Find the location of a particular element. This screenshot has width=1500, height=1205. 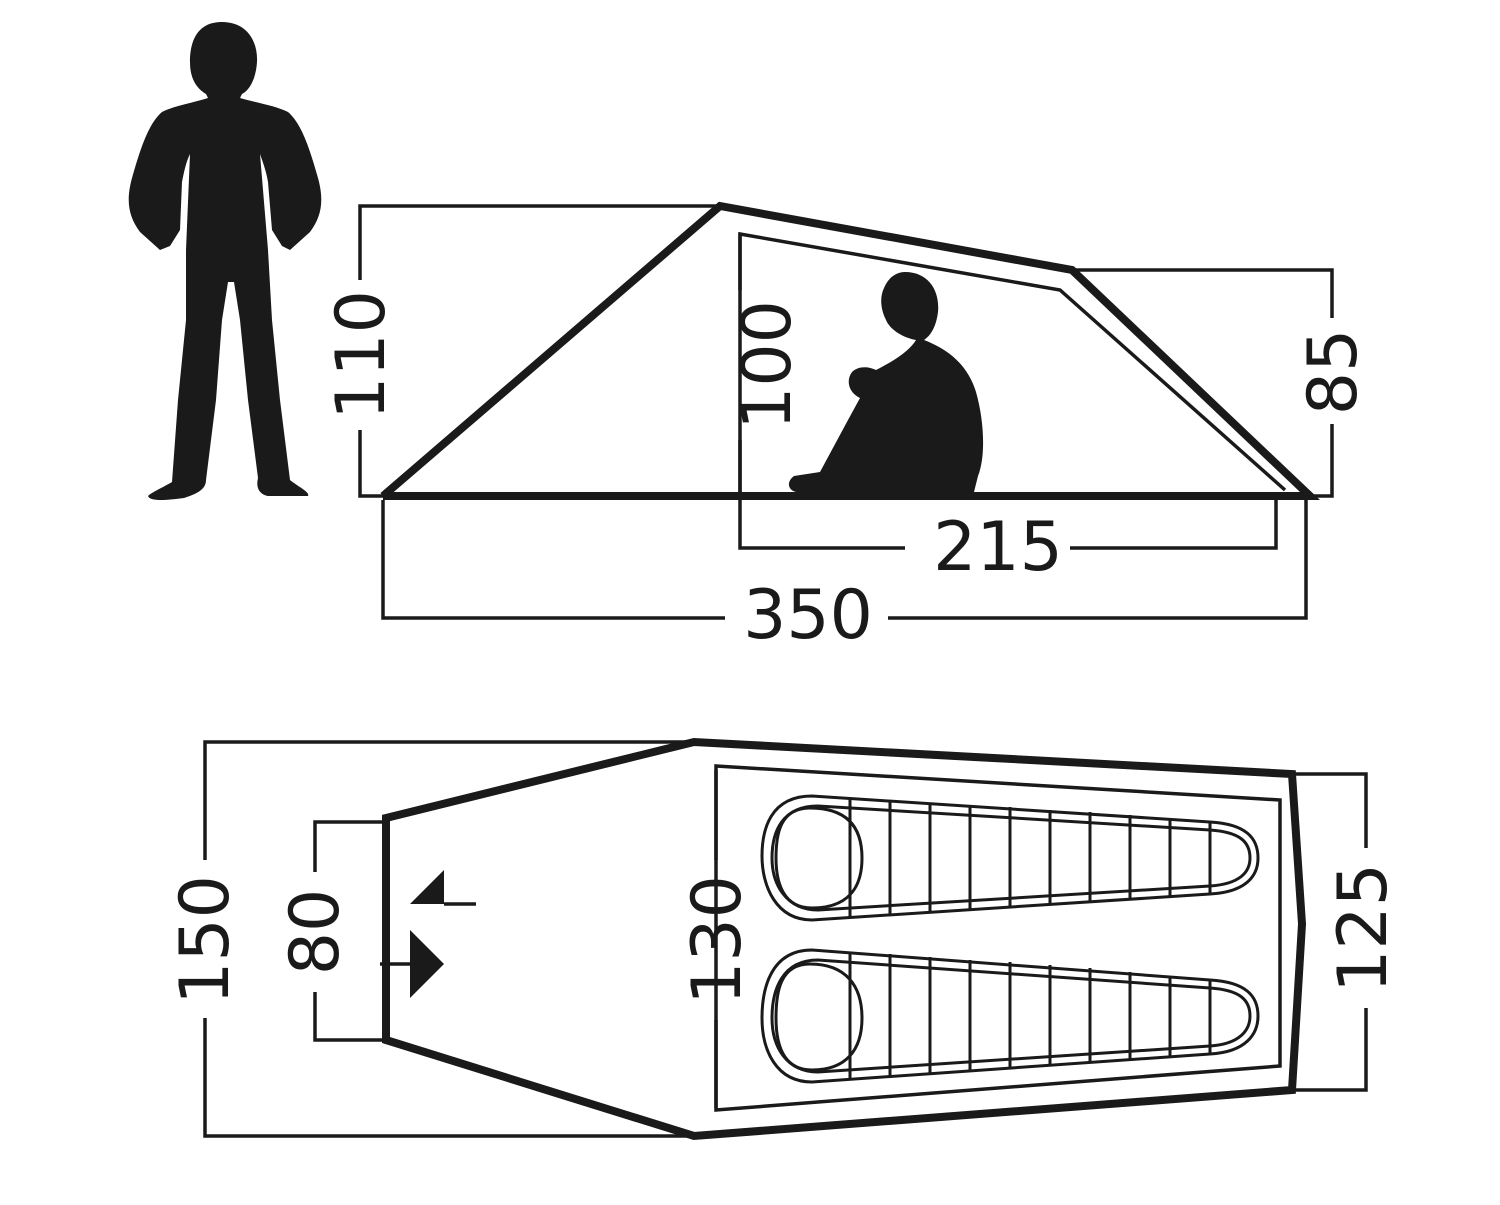

label-inner-height: 100 is located at coordinates (767, 365).